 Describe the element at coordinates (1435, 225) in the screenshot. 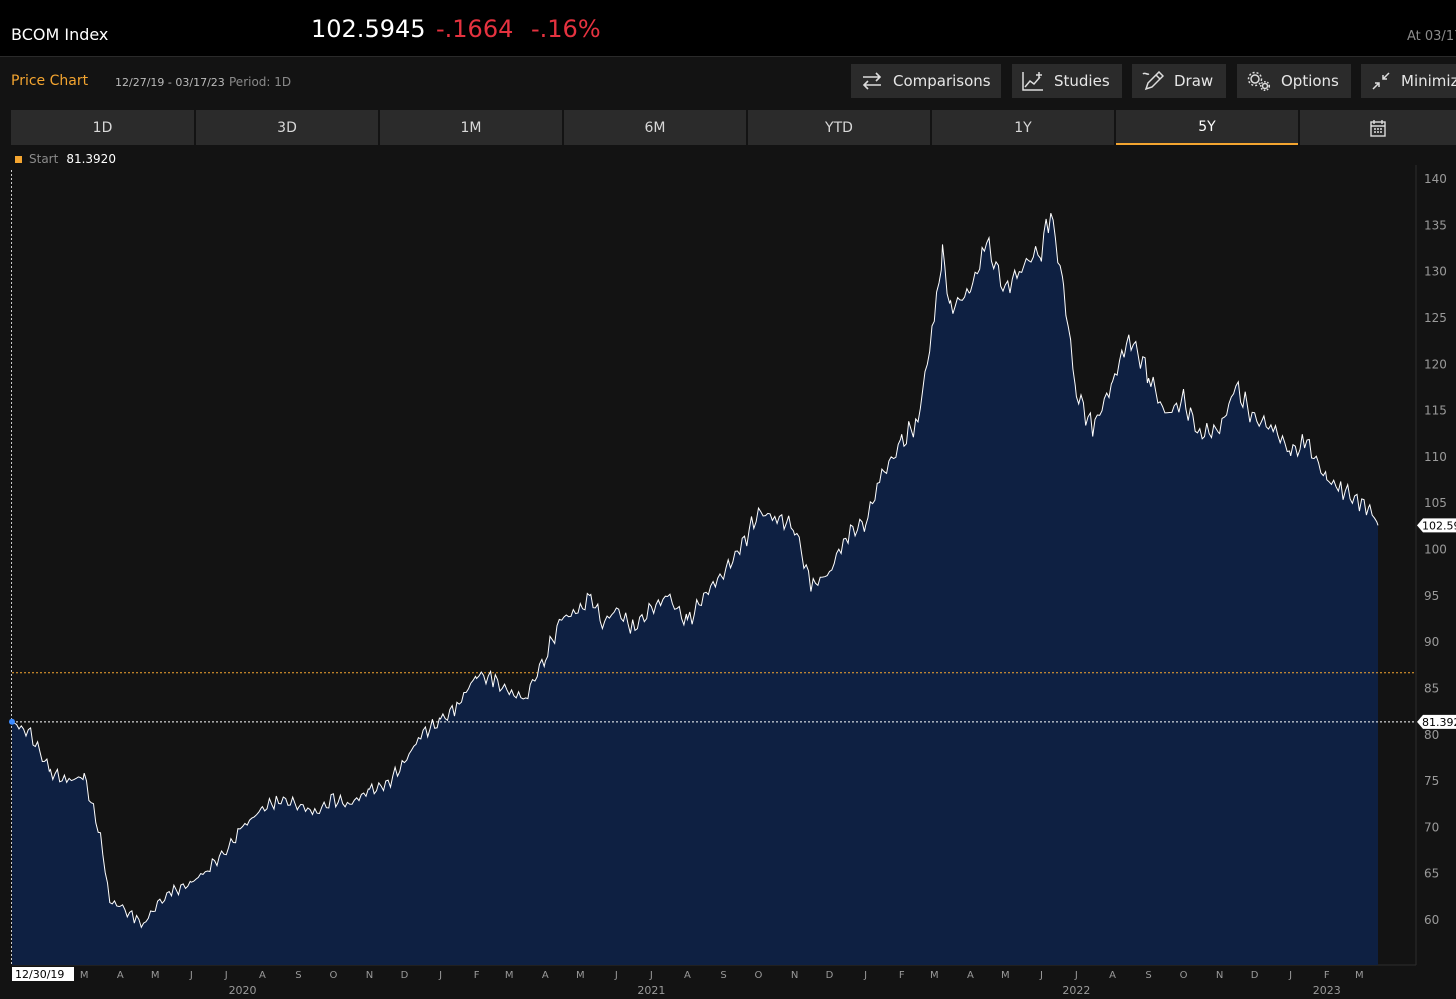

I see `y-tick-label: 135` at that location.